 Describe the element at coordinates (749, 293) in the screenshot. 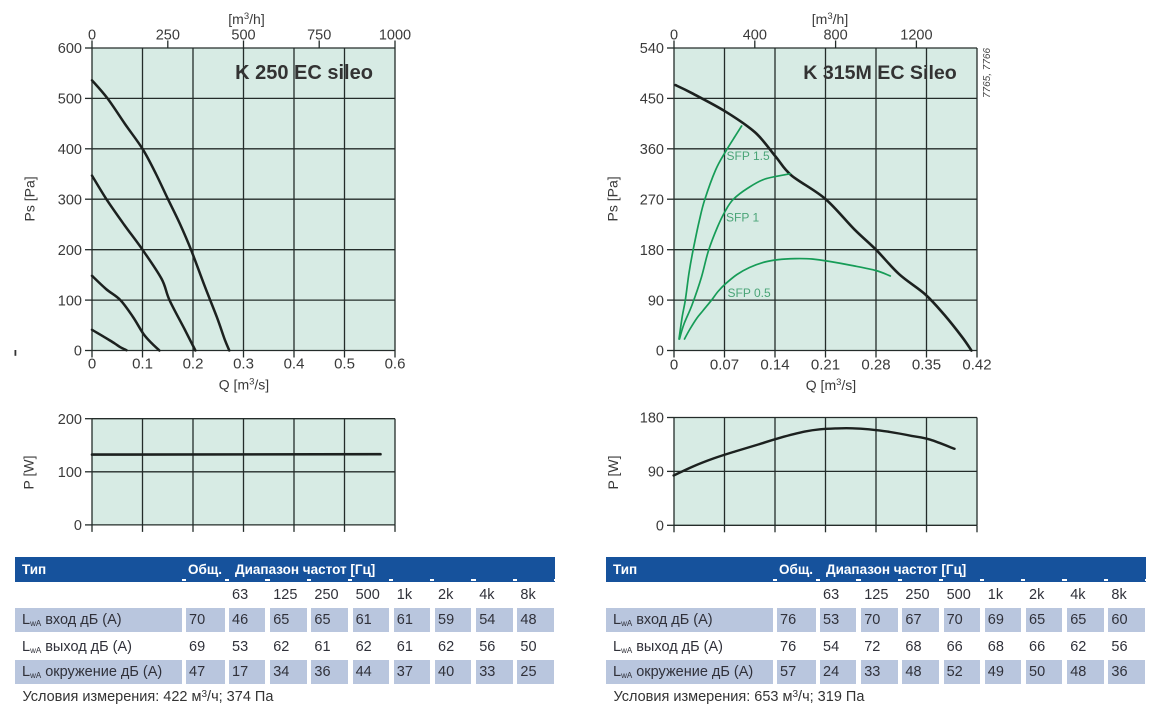

I see `svg-text: SFP 0.5` at that location.